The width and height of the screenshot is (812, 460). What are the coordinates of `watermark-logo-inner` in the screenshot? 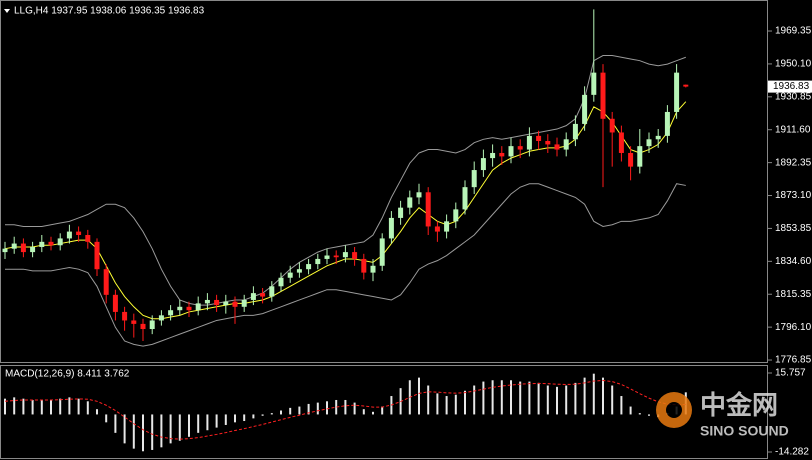 It's located at (674, 410).